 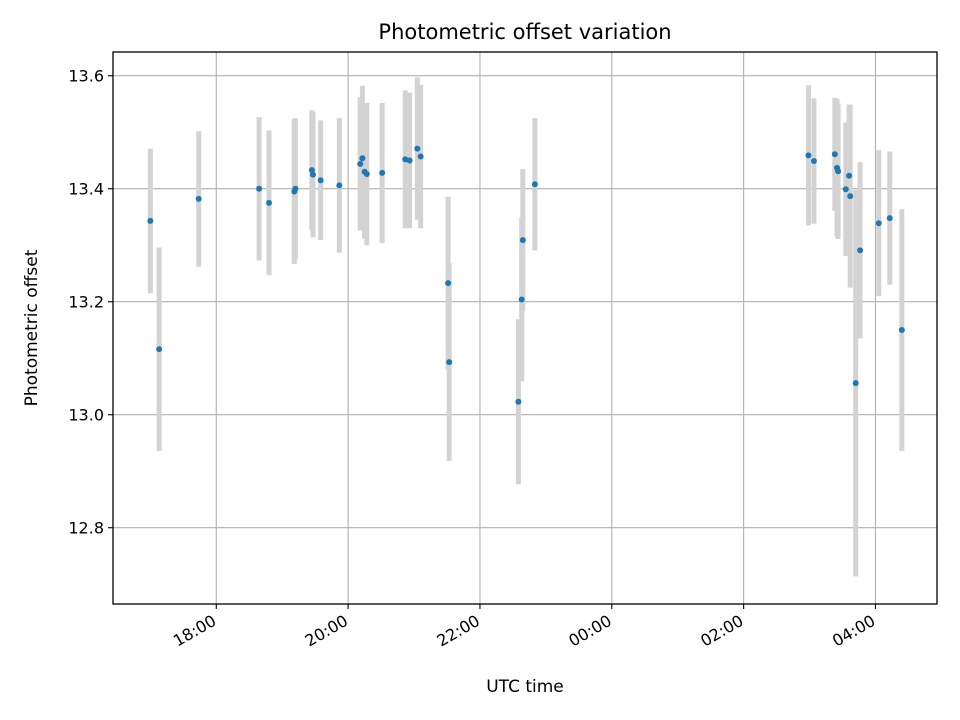 I want to click on x-tick-label: 20:00, so click(x=326, y=631).